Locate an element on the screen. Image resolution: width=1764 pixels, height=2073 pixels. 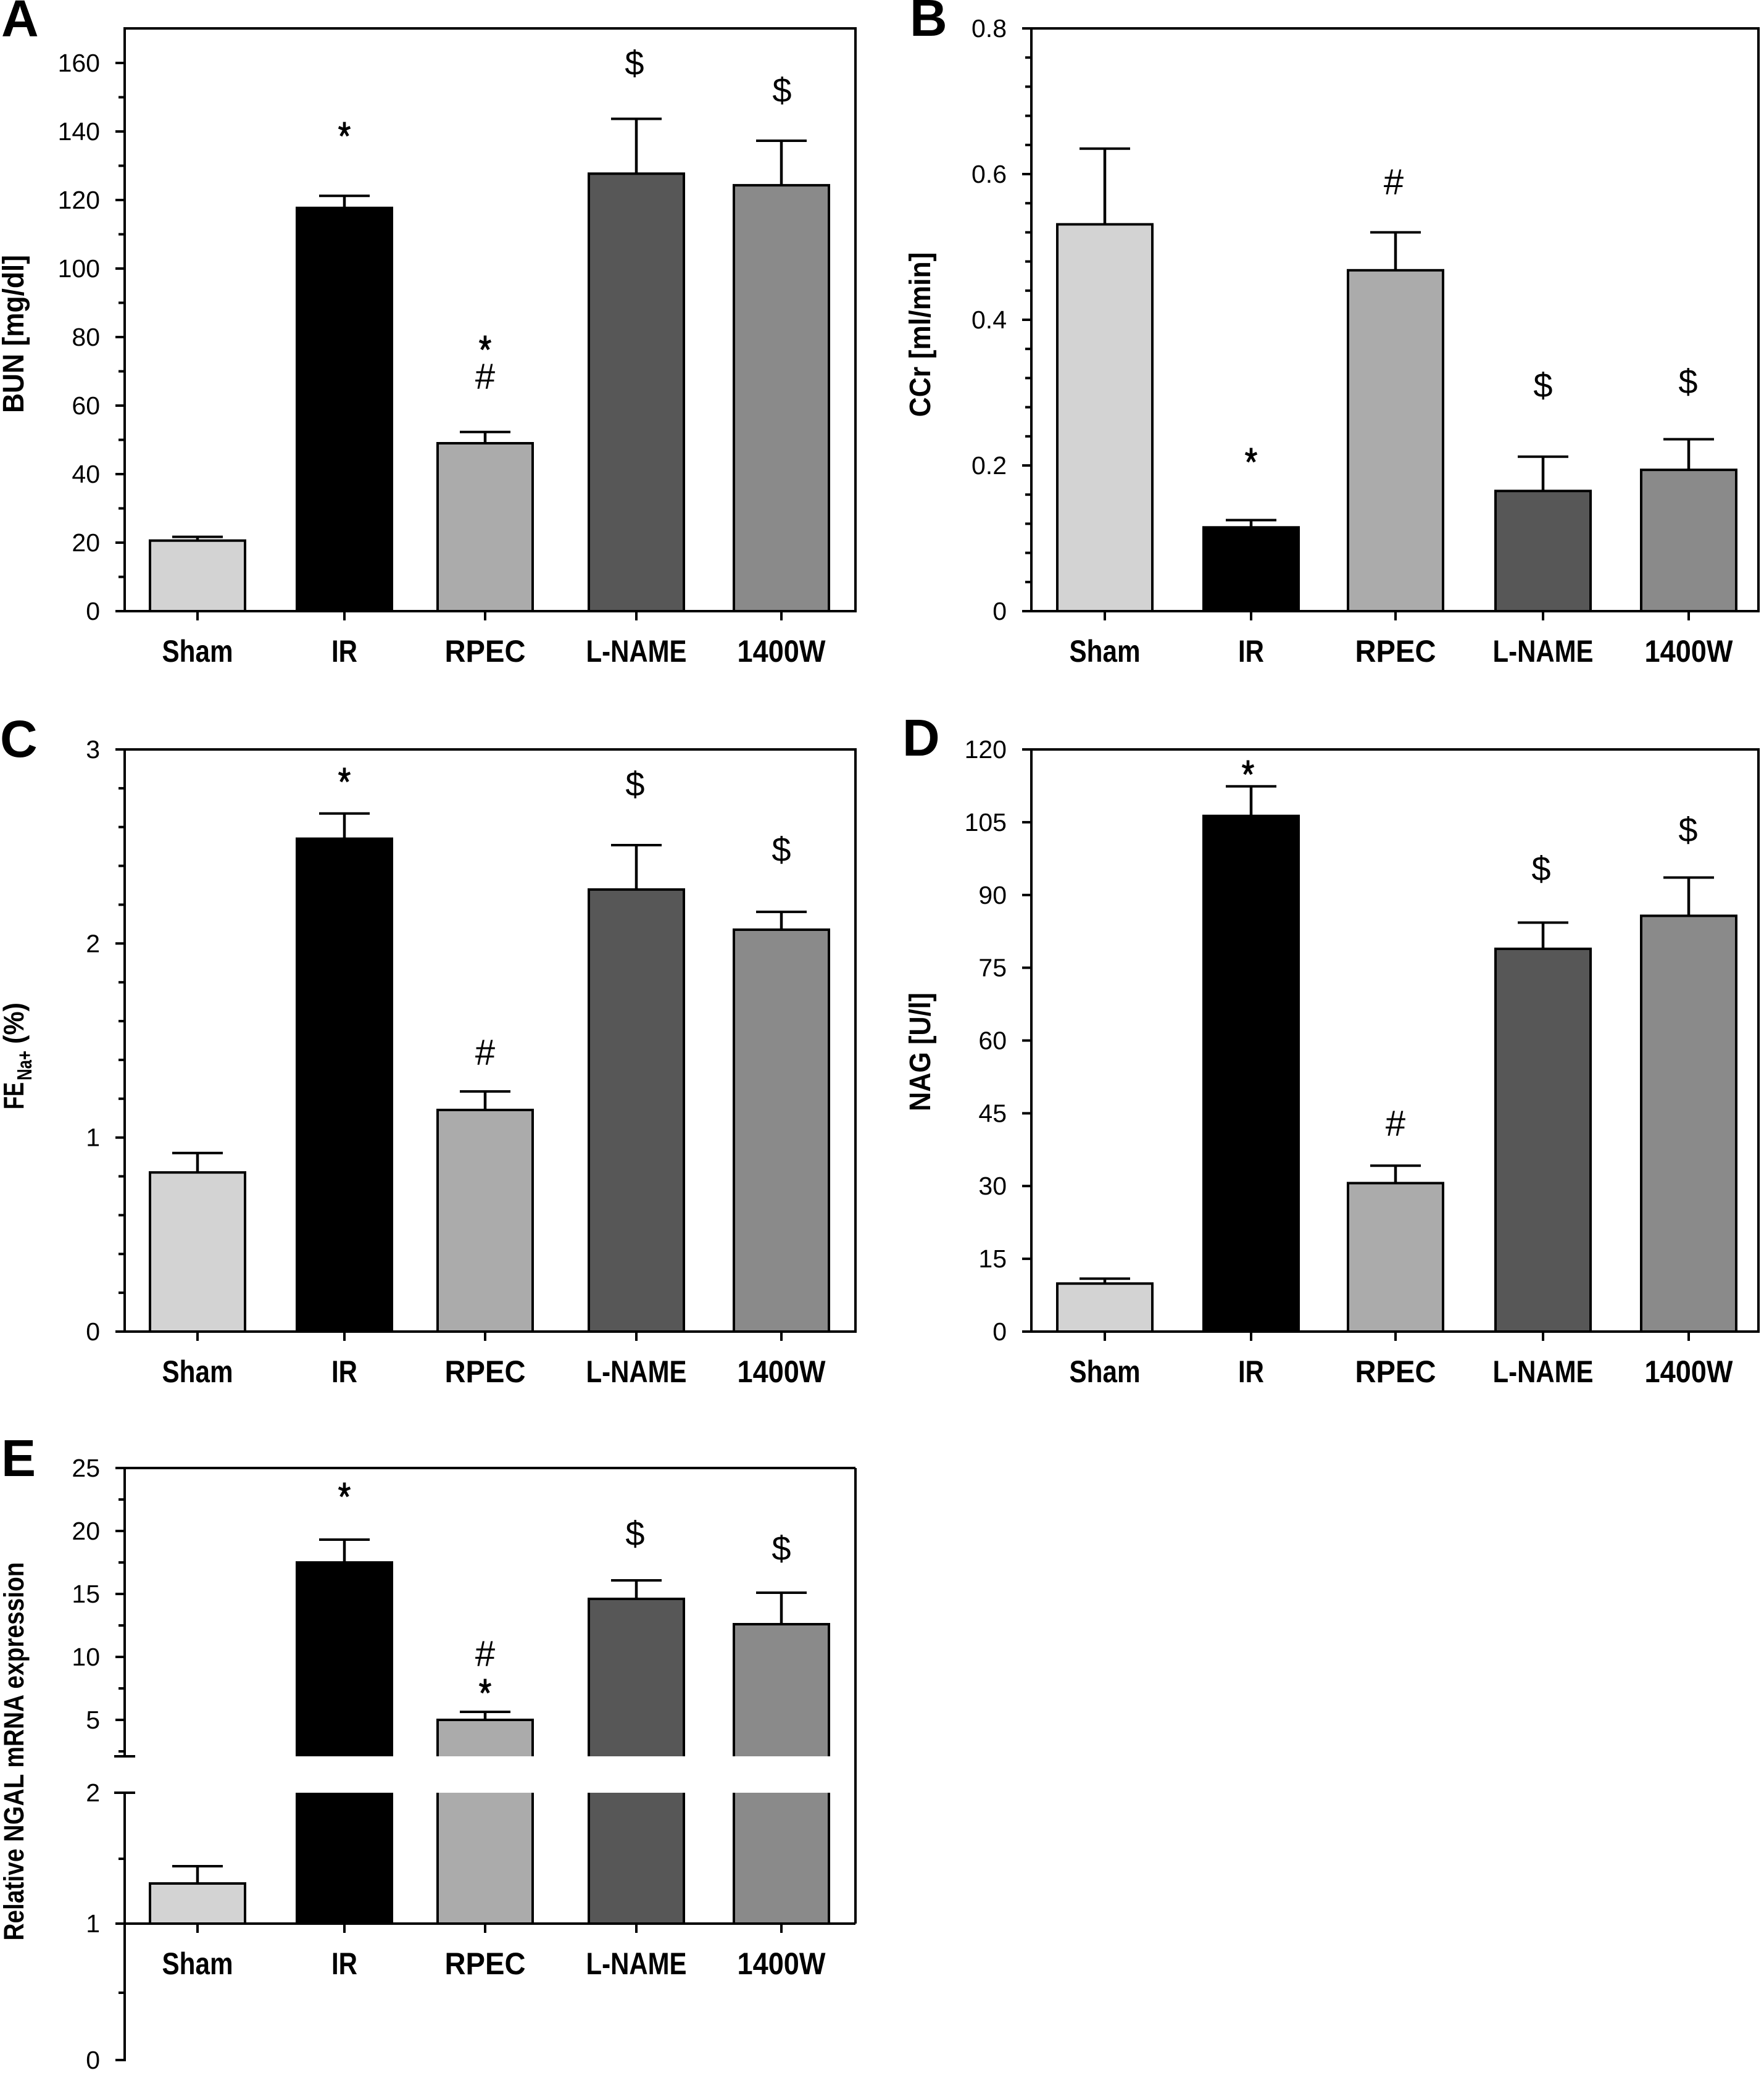
svg-text: 0.2 is located at coordinates (989, 465).